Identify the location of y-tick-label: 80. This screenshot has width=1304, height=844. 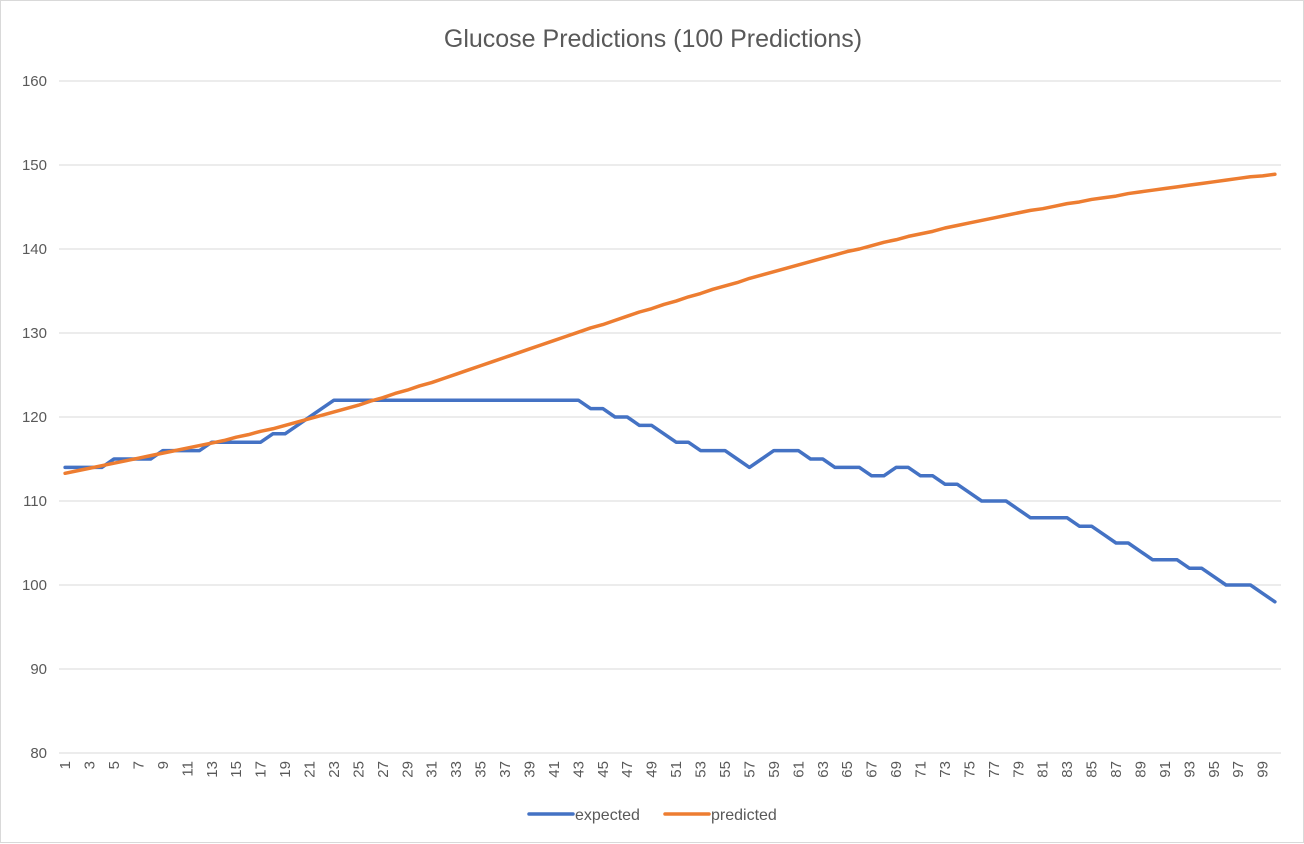
(38, 753).